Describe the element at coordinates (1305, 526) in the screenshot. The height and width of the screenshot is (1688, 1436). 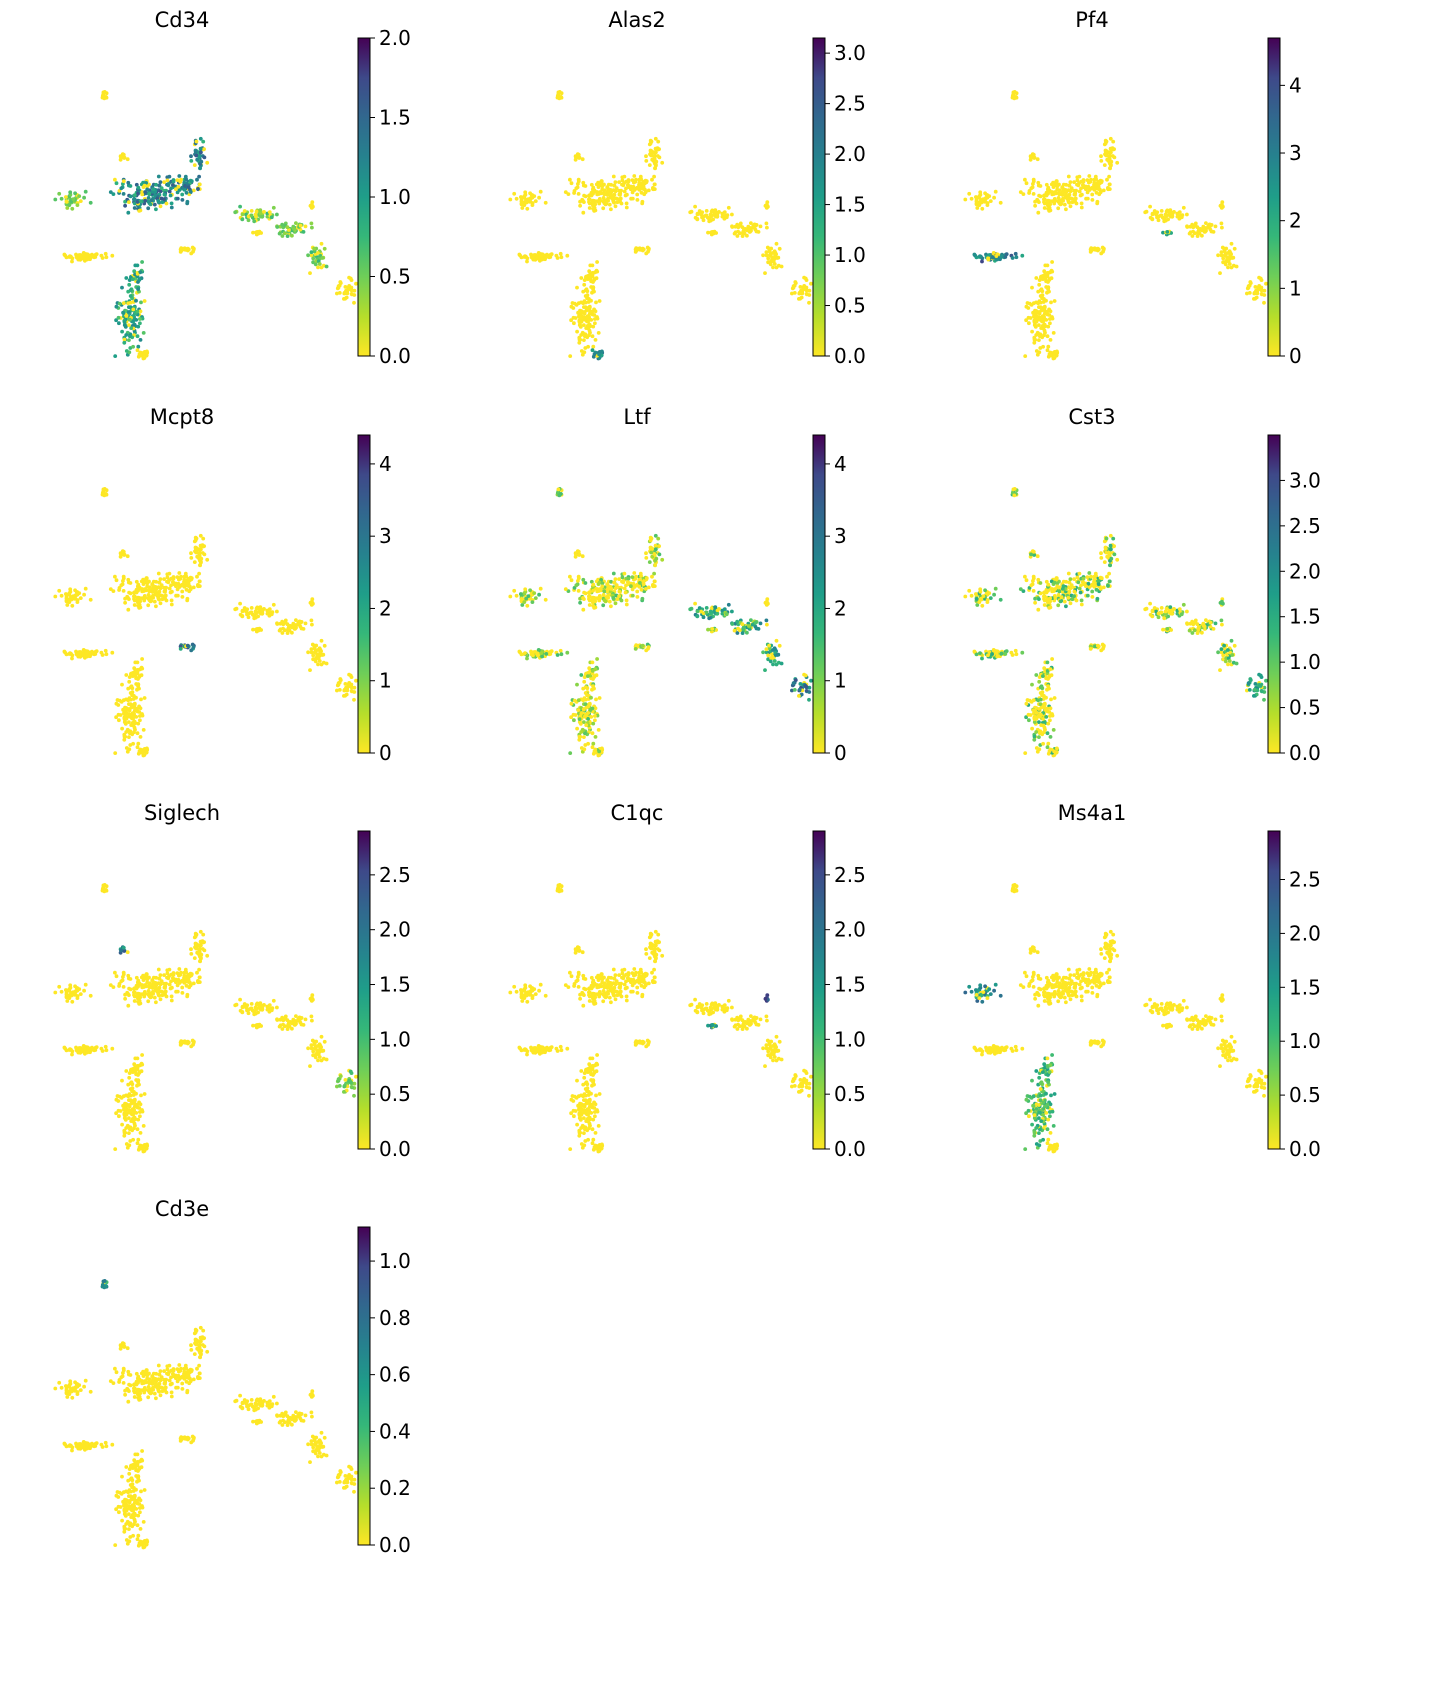
I see `colorbar-tick-label: 2.5` at that location.